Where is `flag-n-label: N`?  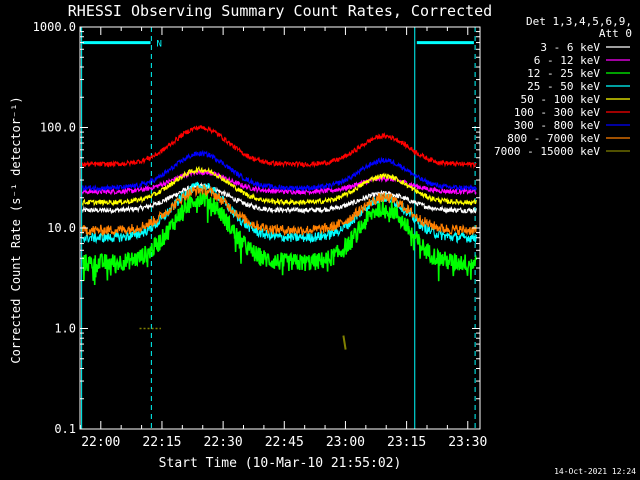 flag-n-label: N is located at coordinates (159, 45).